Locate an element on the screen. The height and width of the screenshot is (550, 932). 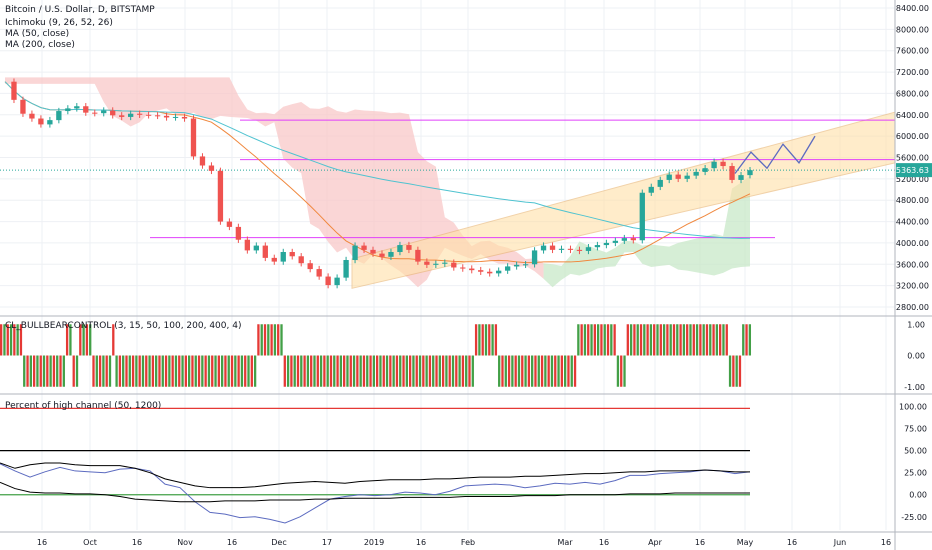
y-tick-label: 7600.00 is located at coordinates (912, 51).